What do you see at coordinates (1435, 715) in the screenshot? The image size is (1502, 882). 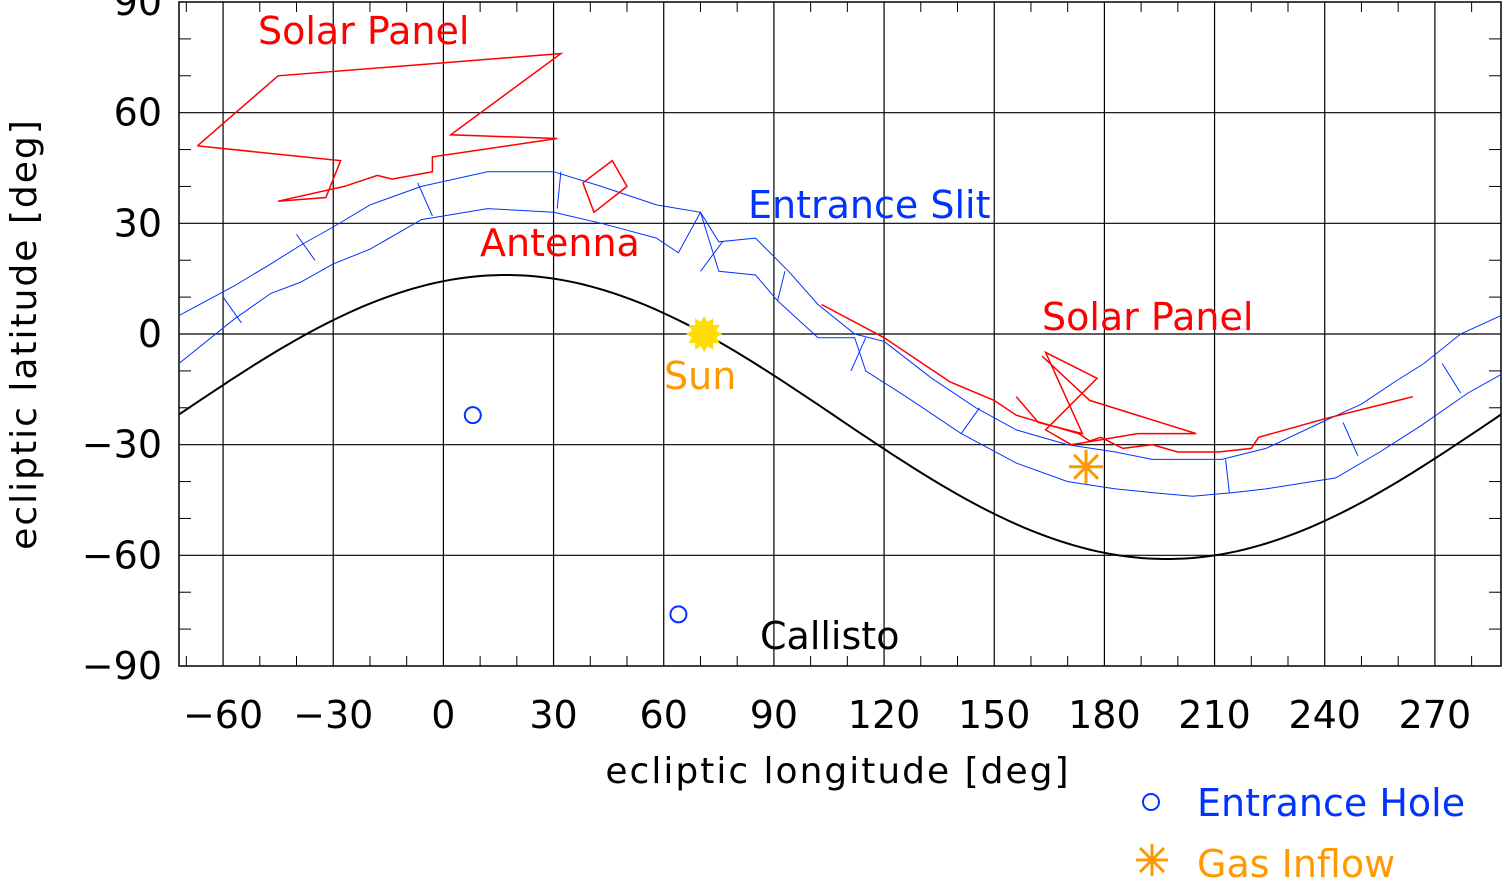 I see `x-tick-label: 270` at bounding box center [1435, 715].